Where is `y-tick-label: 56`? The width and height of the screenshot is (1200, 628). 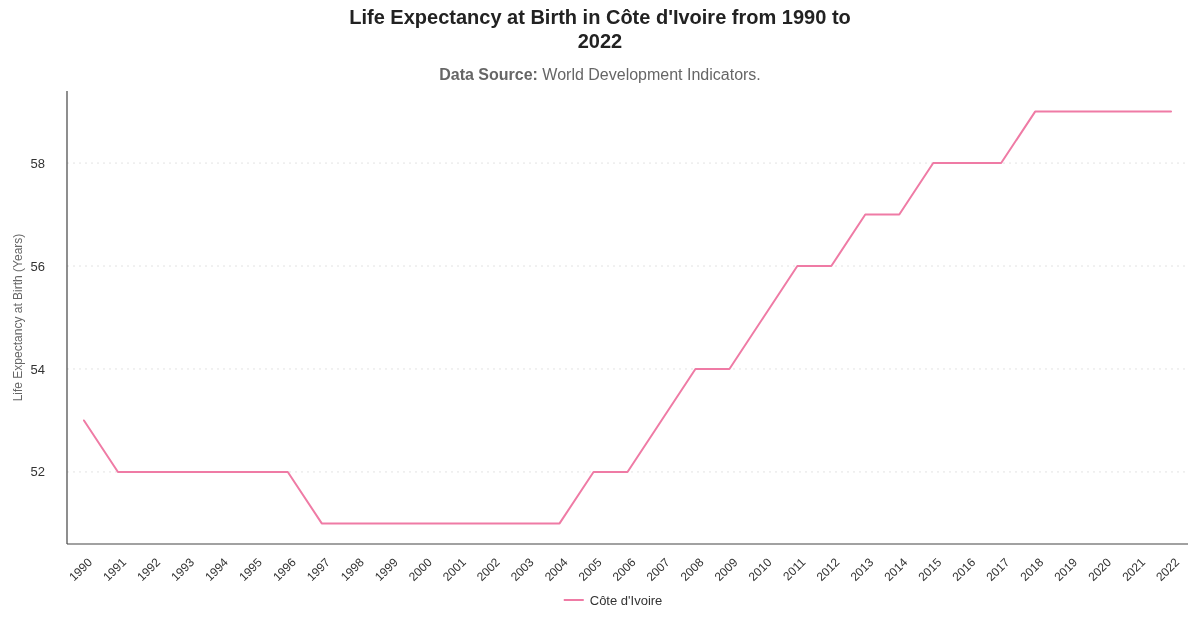 y-tick-label: 56 is located at coordinates (37, 266).